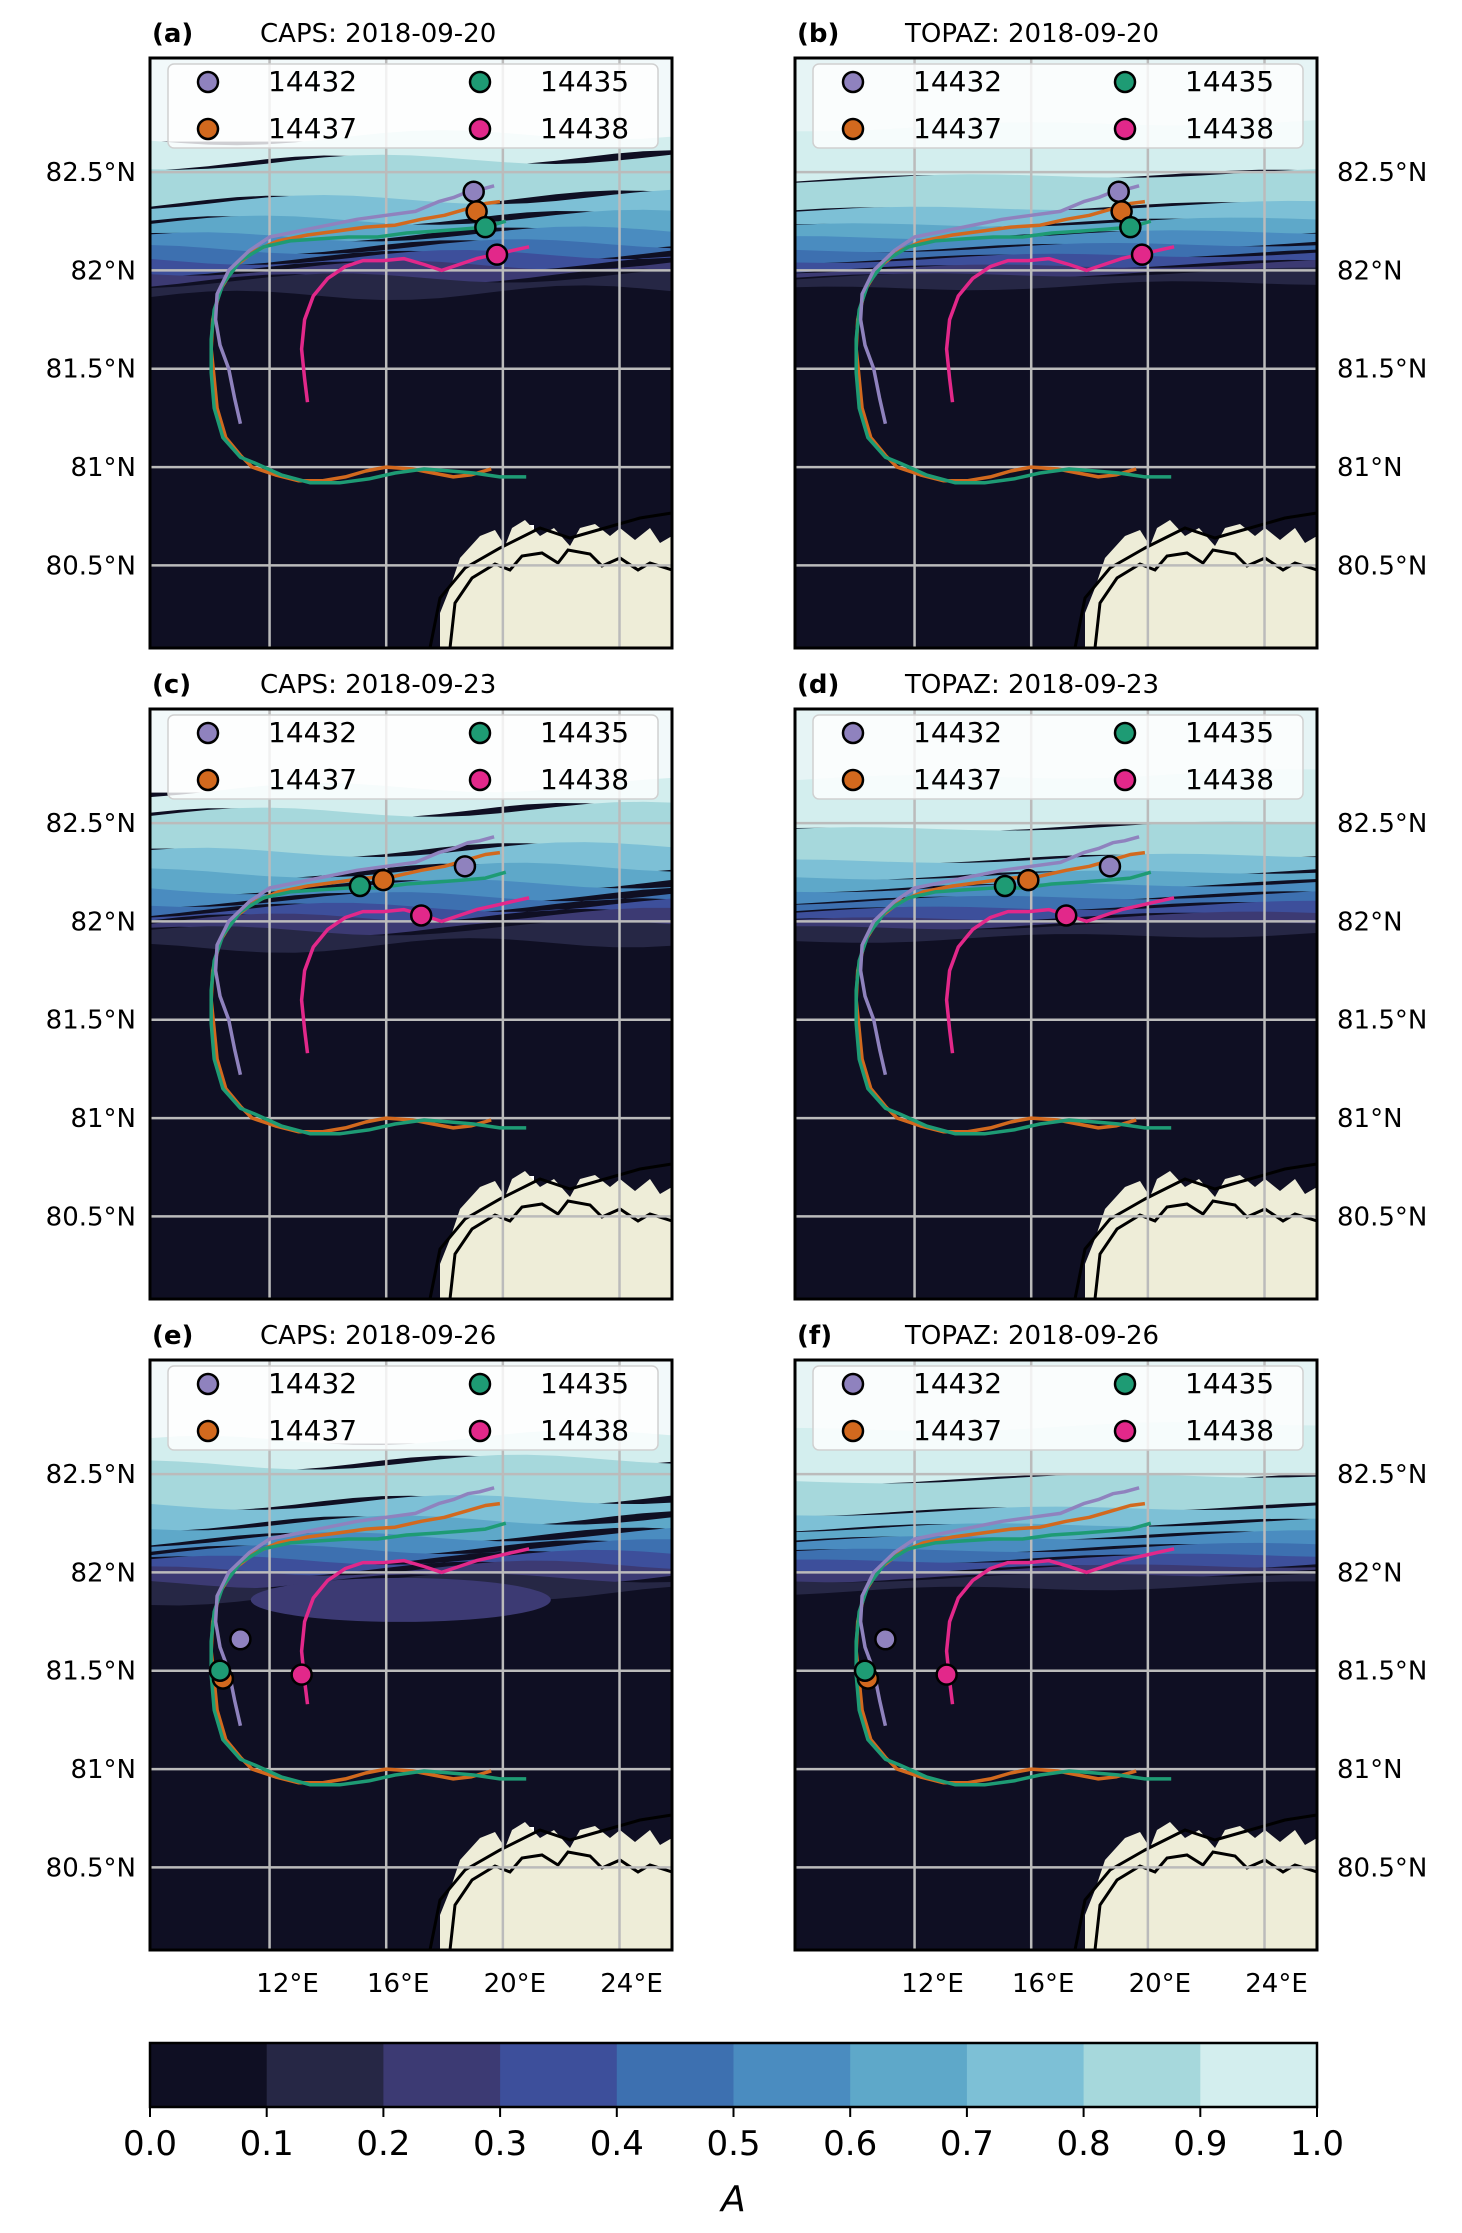  What do you see at coordinates (818, 34) in the screenshot?
I see `panel-tag: (b)` at bounding box center [818, 34].